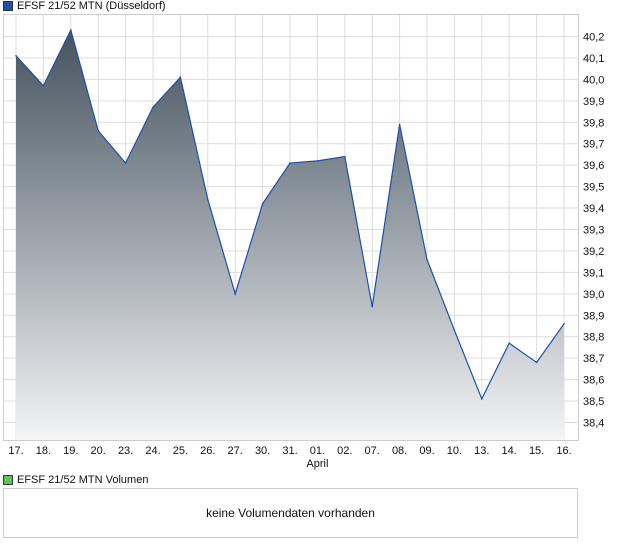 The image size is (620, 546). I want to click on volume-legend-label: EFSF 21/52 MTN Volumen, so click(83, 480).